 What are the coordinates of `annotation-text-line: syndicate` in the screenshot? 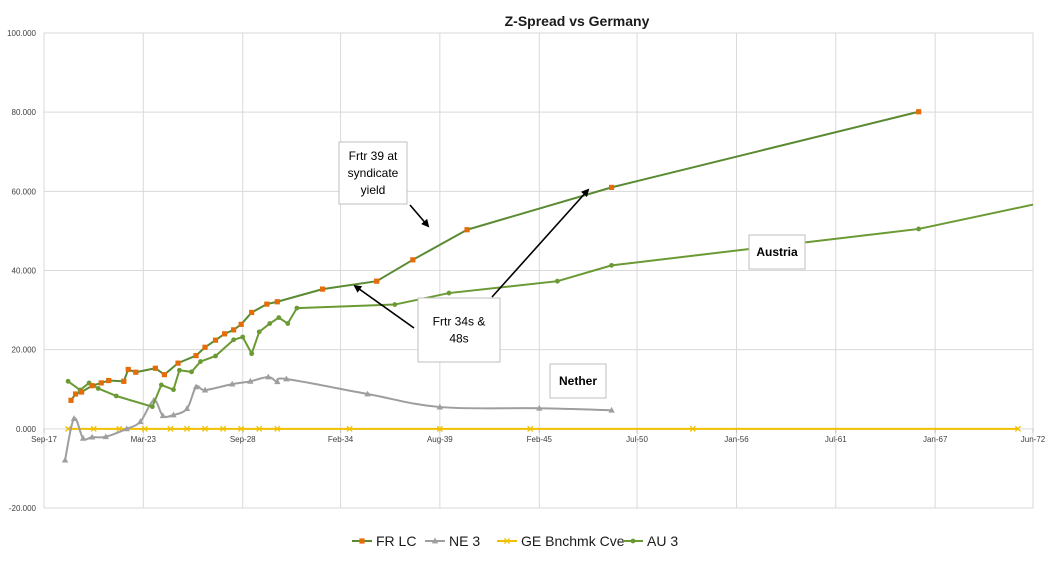 It's located at (373, 173).